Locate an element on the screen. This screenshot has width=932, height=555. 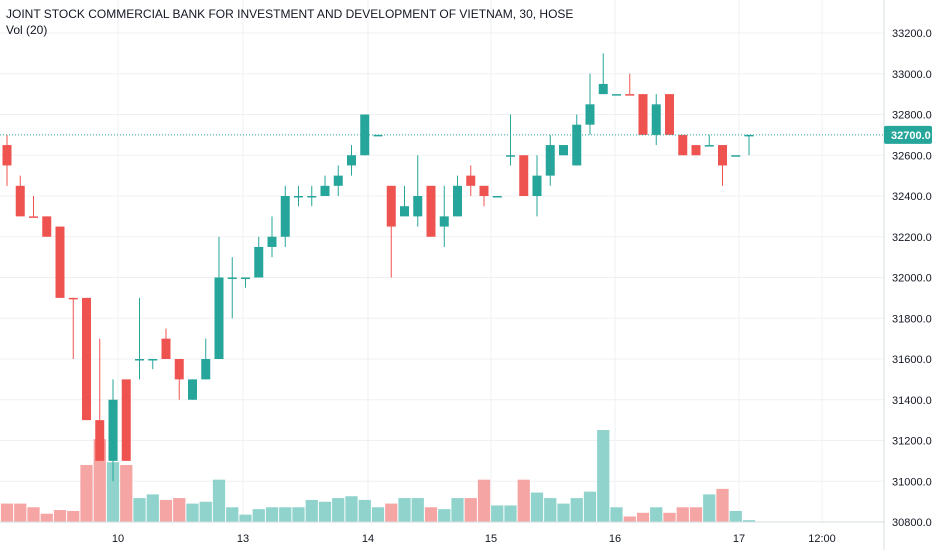
time-tick-label: 15 is located at coordinates (491, 539).